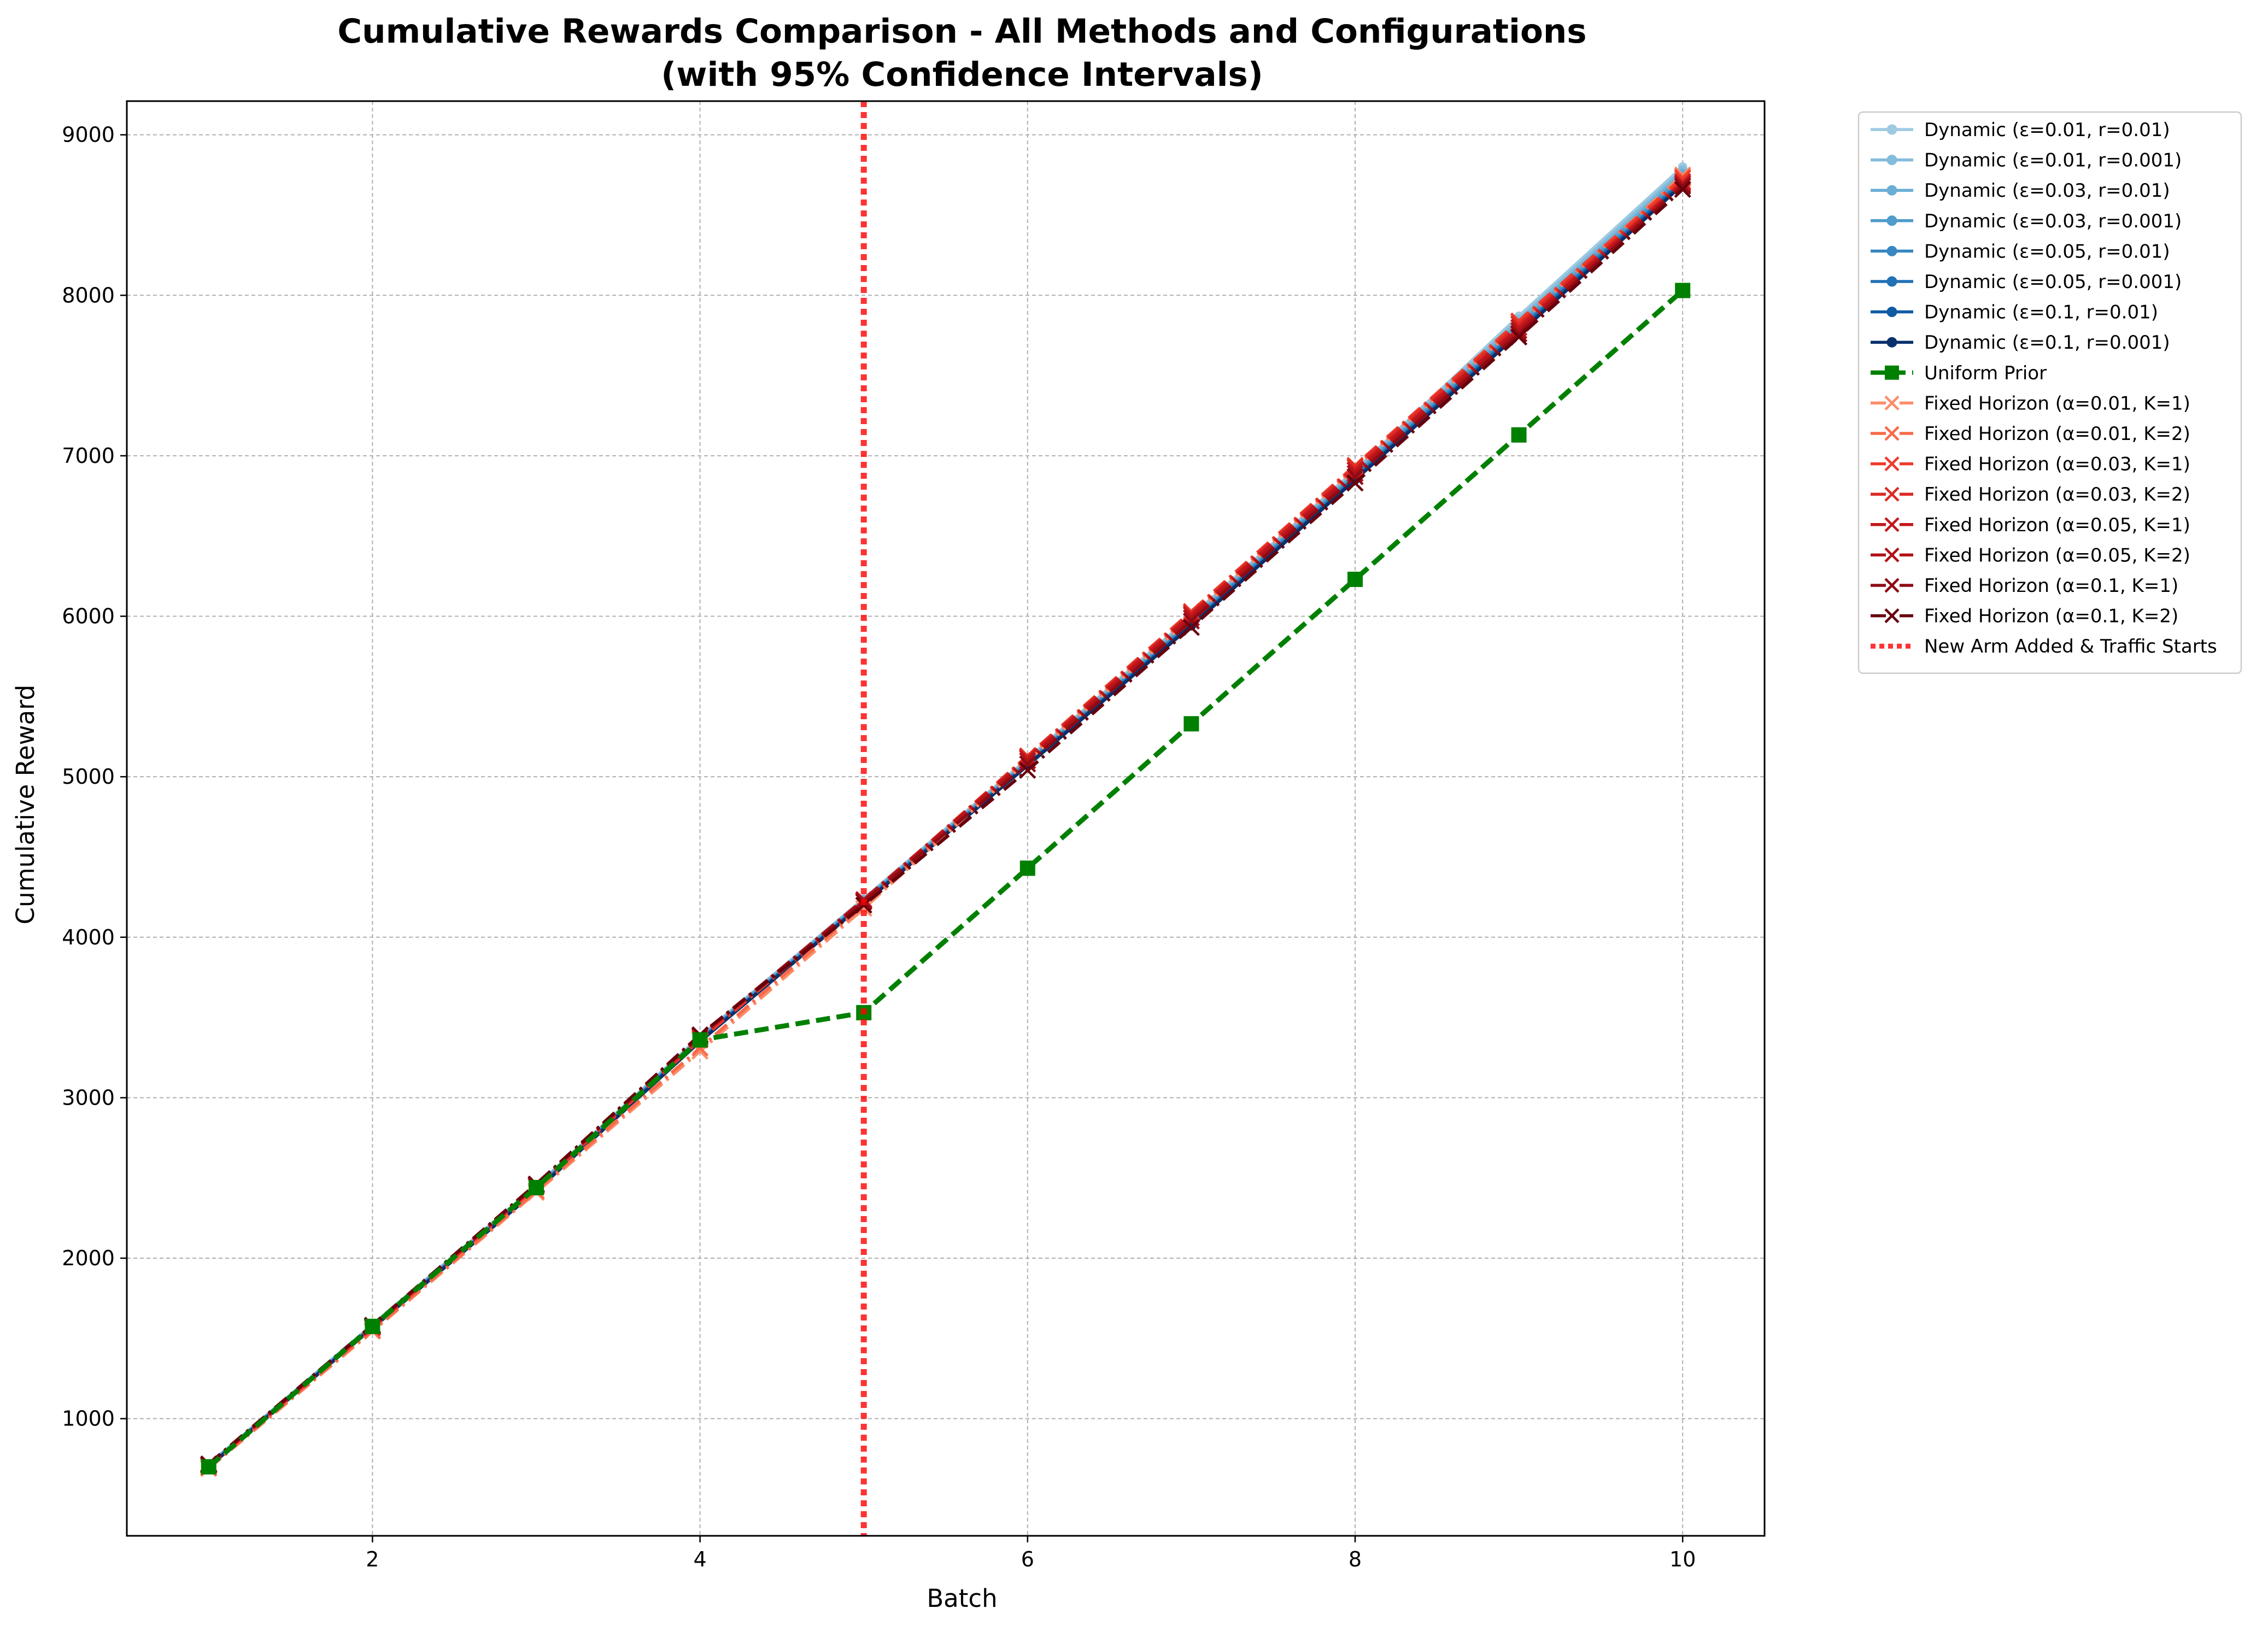 The image size is (2268, 1626). What do you see at coordinates (2051, 616) in the screenshot?
I see `legend-label: Fixed Horizon (α=0.1, K=2)` at bounding box center [2051, 616].